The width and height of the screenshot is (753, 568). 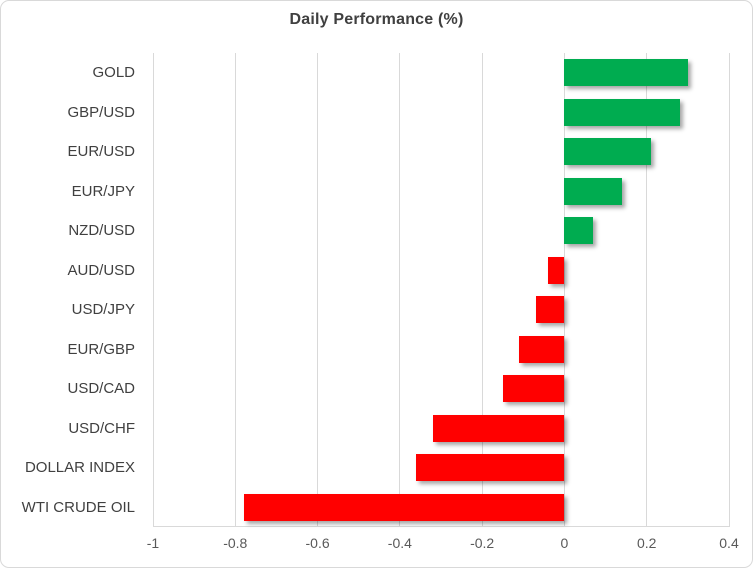 I want to click on bar-wti-crude-oil, so click(x=404, y=507).